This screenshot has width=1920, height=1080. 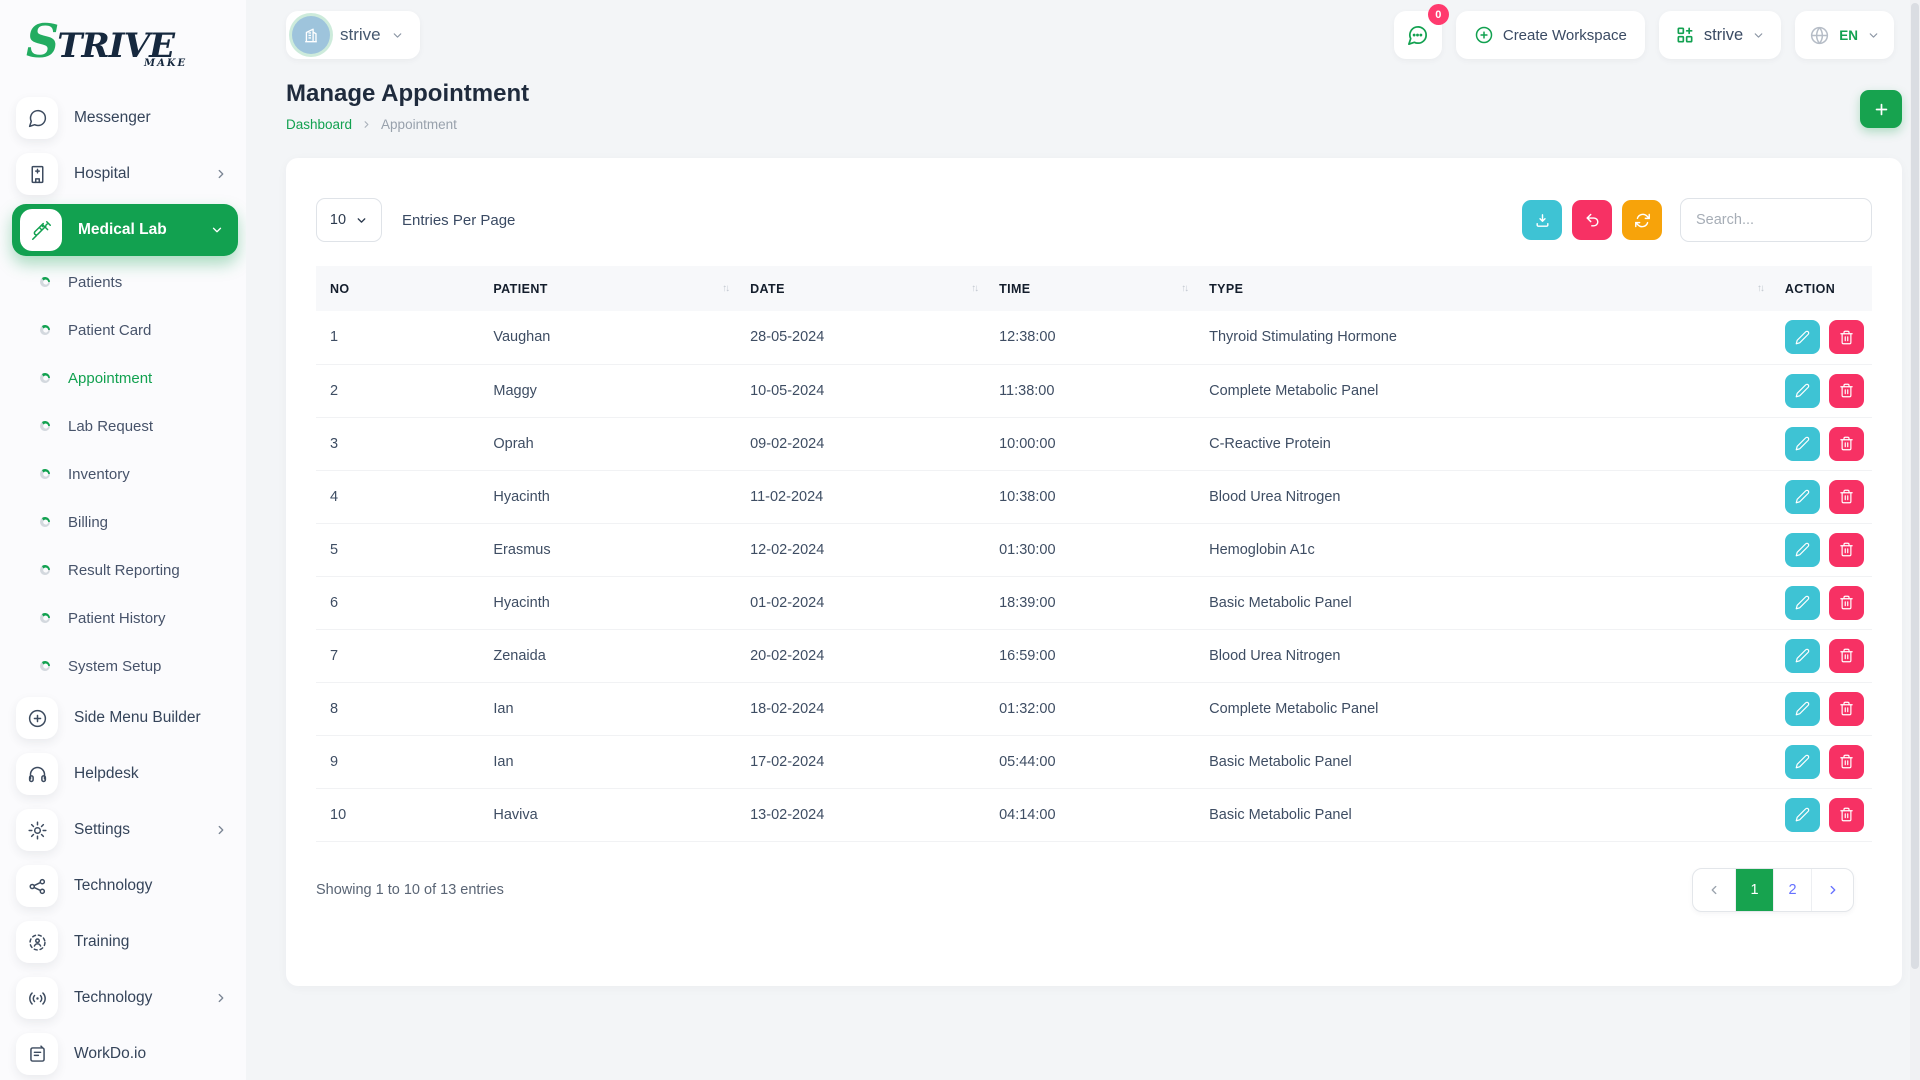 I want to click on column-patient: PATIENT ↑↓, so click(x=608, y=288).